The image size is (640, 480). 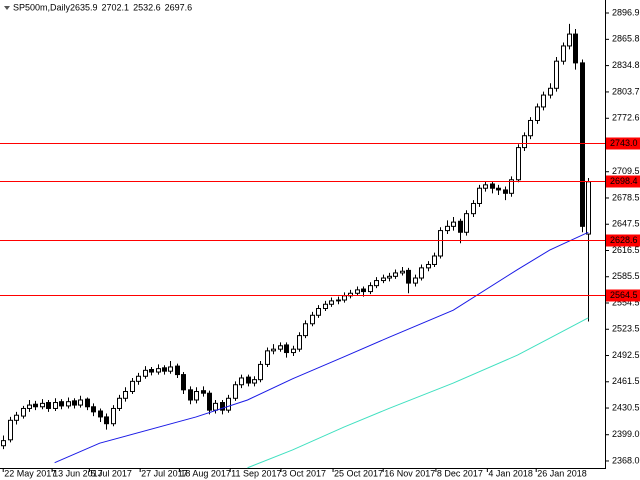 I want to click on level-label: 2628.6, so click(x=624, y=240).